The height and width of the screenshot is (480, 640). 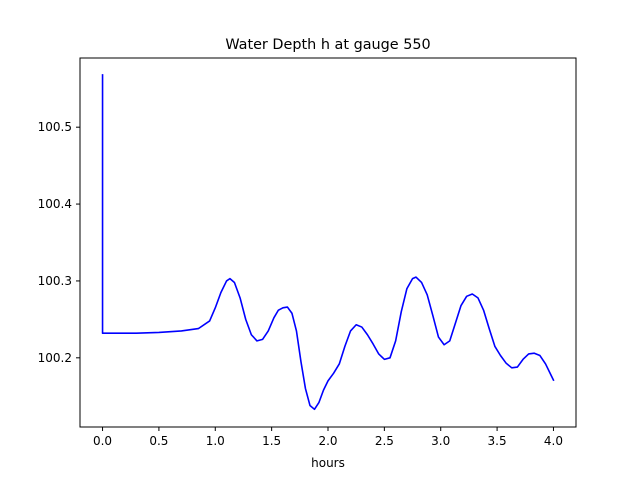 I want to click on x-tick-label: 0.0, so click(x=102, y=441).